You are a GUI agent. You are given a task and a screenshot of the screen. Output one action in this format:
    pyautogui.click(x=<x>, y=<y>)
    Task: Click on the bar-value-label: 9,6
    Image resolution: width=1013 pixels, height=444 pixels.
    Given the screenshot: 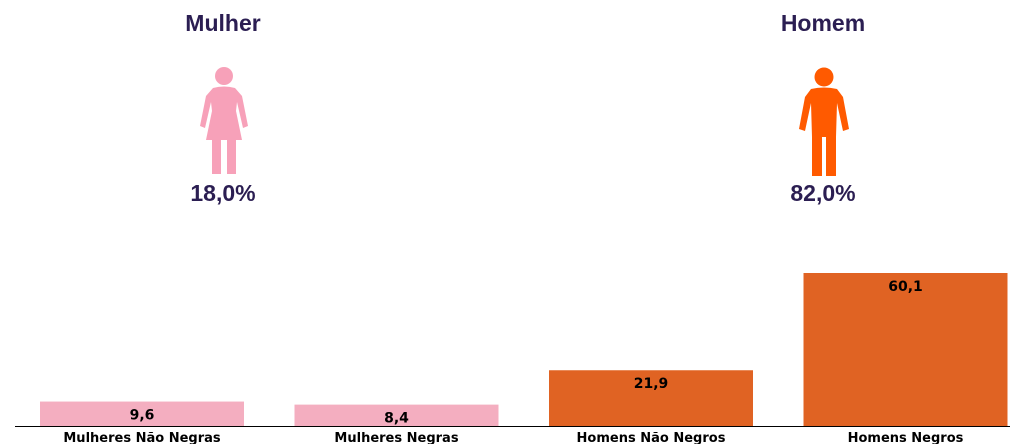 What is the action you would take?
    pyautogui.click(x=142, y=416)
    